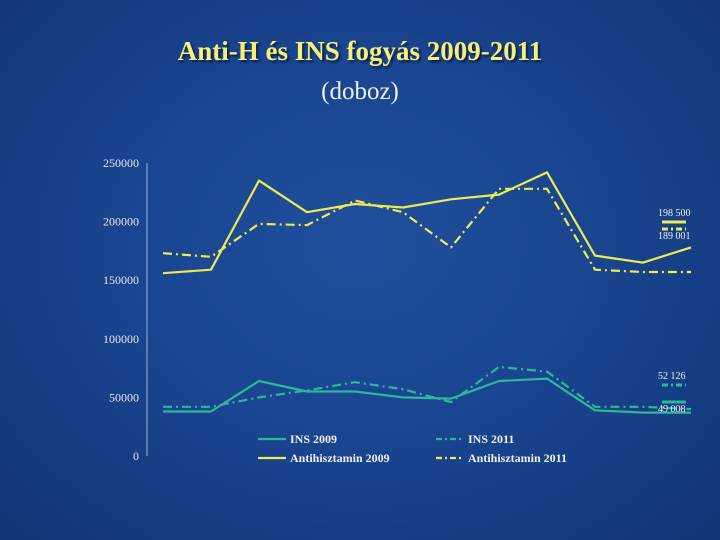  What do you see at coordinates (674, 236) in the screenshot?
I see `end-label: 189 001` at bounding box center [674, 236].